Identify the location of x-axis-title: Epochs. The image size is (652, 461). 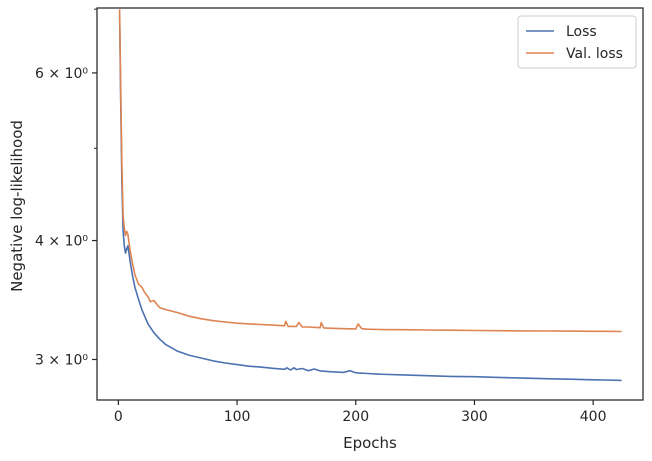
(370, 443).